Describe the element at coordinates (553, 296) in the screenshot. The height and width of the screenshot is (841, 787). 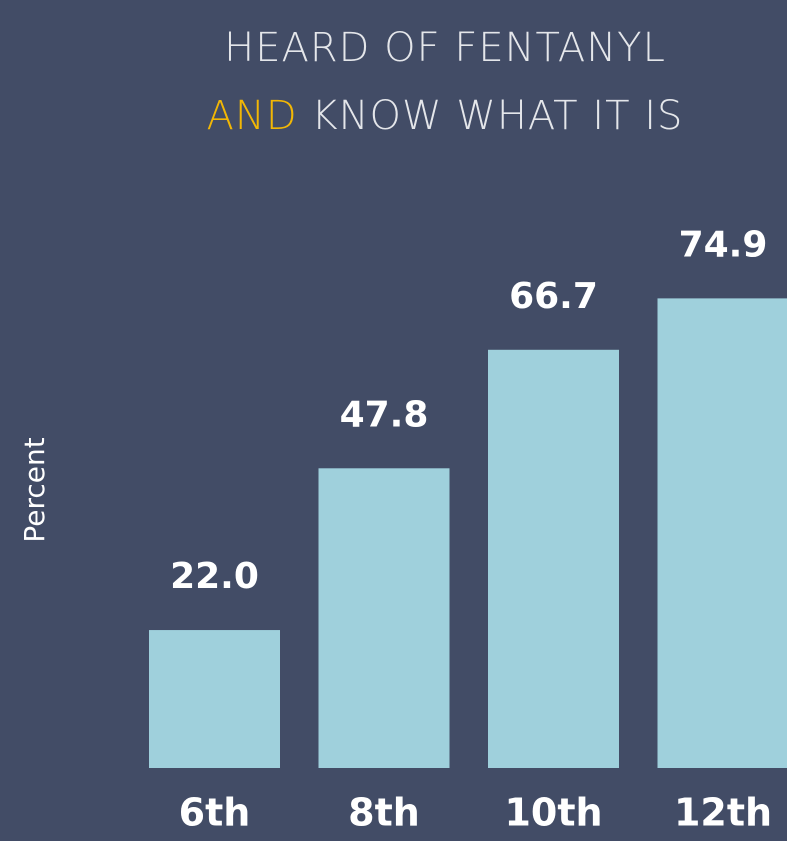
I see `value-label: 66.7` at that location.